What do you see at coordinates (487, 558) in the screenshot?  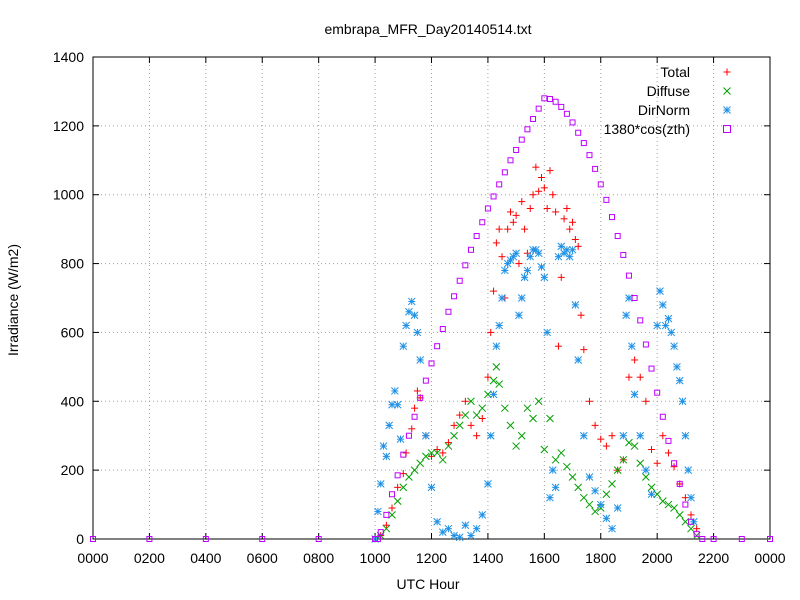 I see `x-tick-label: 1400` at bounding box center [487, 558].